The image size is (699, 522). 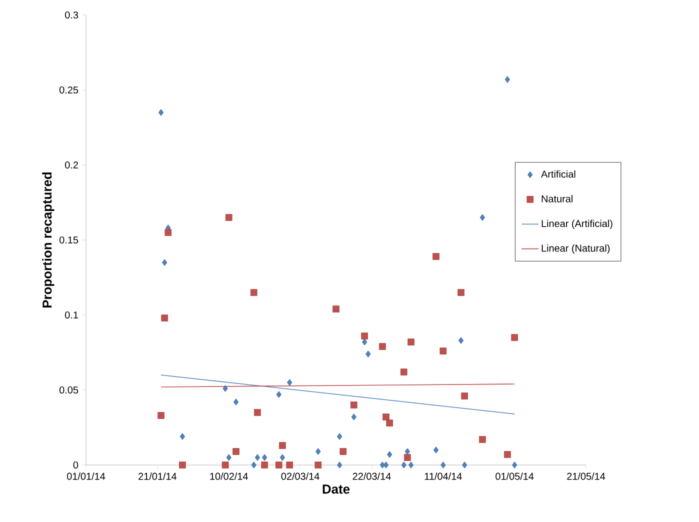 I want to click on y-tick-label: 0.15, so click(x=68, y=240).